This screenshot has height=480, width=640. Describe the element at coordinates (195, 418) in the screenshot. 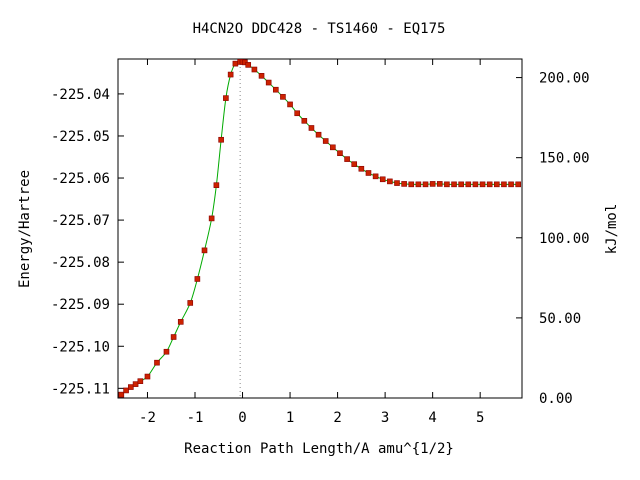

I see `x-tick-label: -1` at that location.